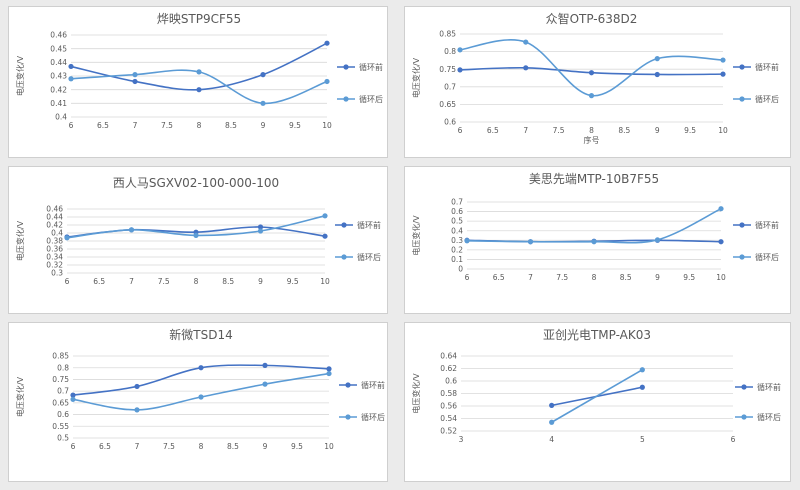 The height and width of the screenshot is (490, 800). What do you see at coordinates (457, 259) in the screenshot?
I see `y-tick-label: 0.1` at bounding box center [457, 259].